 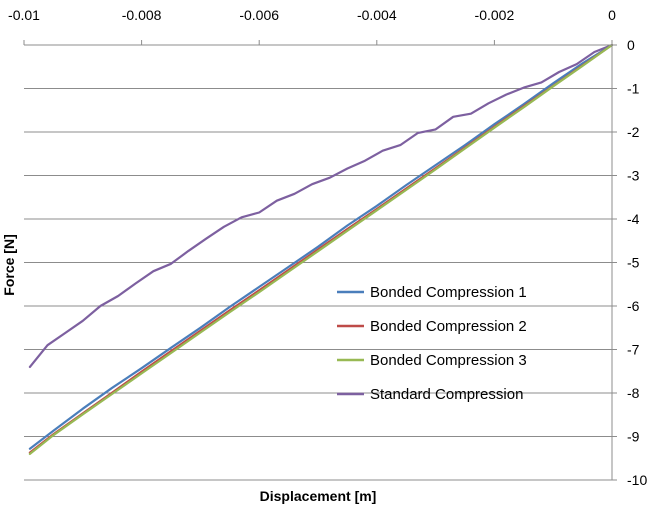 What do you see at coordinates (612, 15) in the screenshot?
I see `x-tick-label: 0` at bounding box center [612, 15].